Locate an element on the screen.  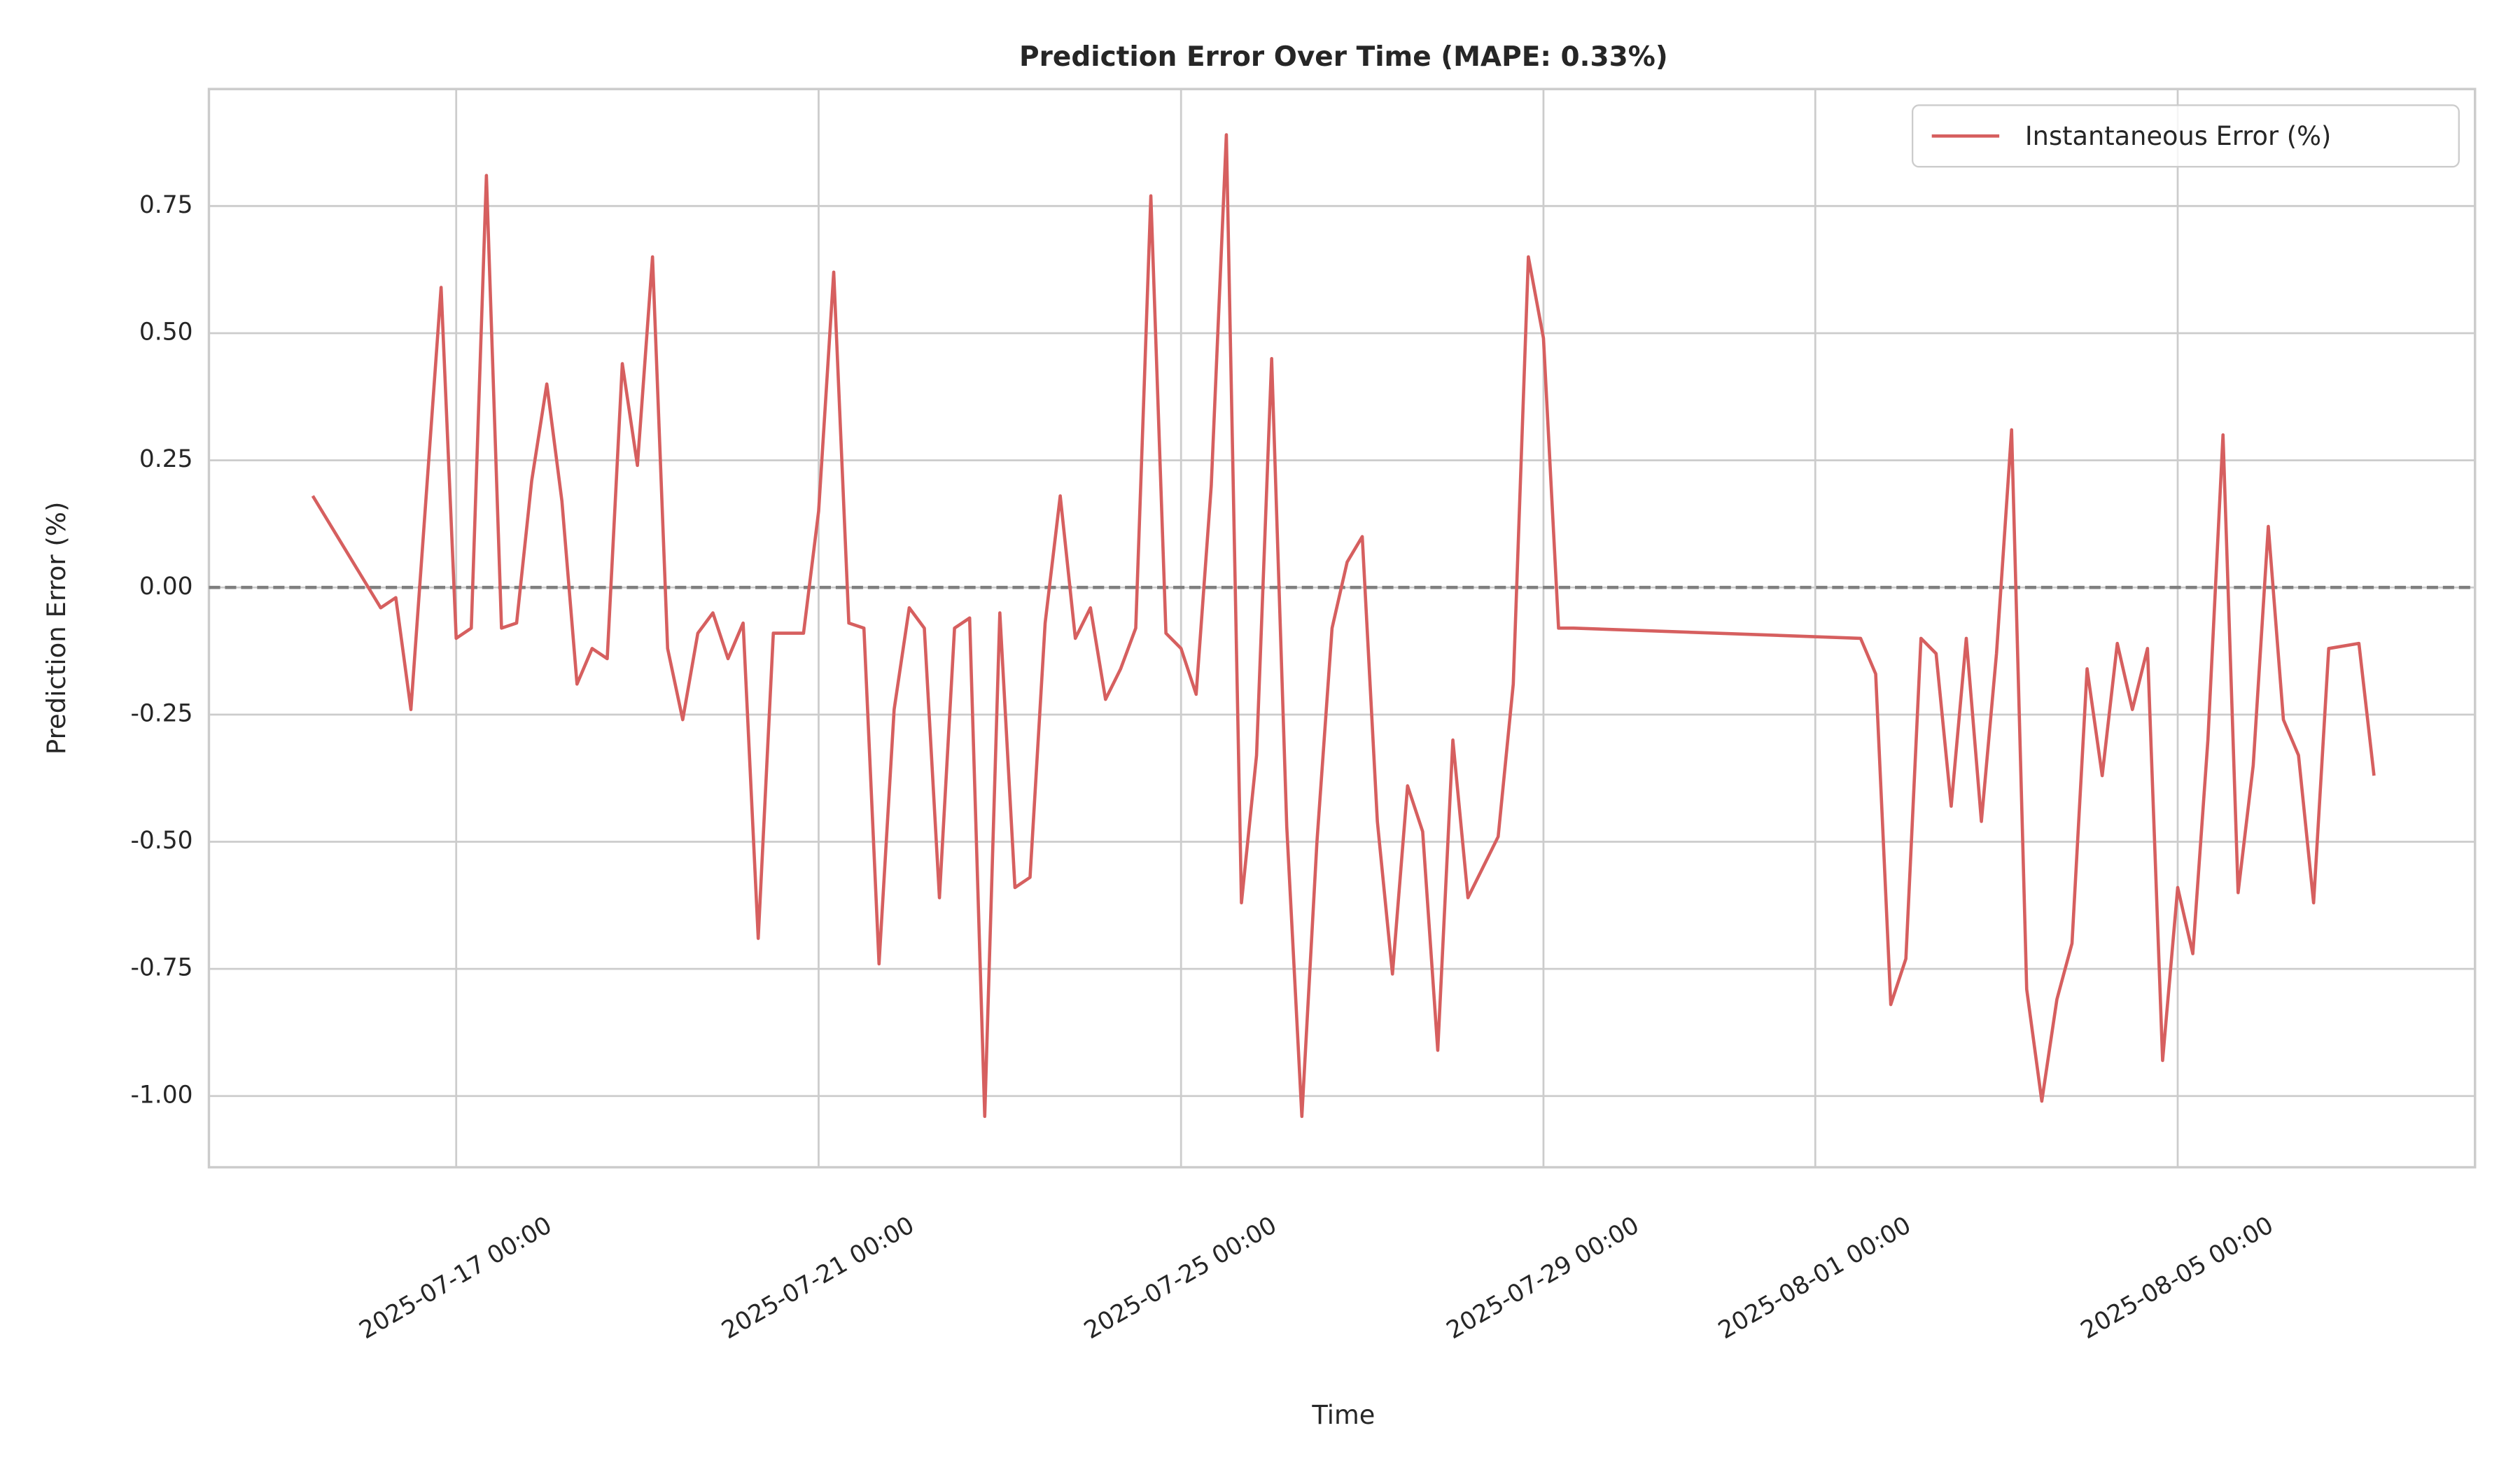
y-tick-label: 0.50 is located at coordinates (166, 332).